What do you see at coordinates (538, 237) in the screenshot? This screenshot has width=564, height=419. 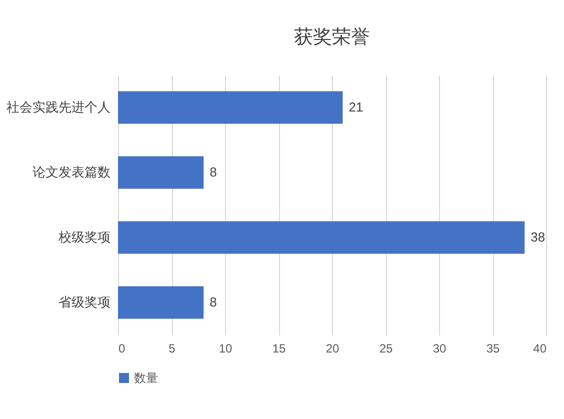 I see `data-label: 38` at bounding box center [538, 237].